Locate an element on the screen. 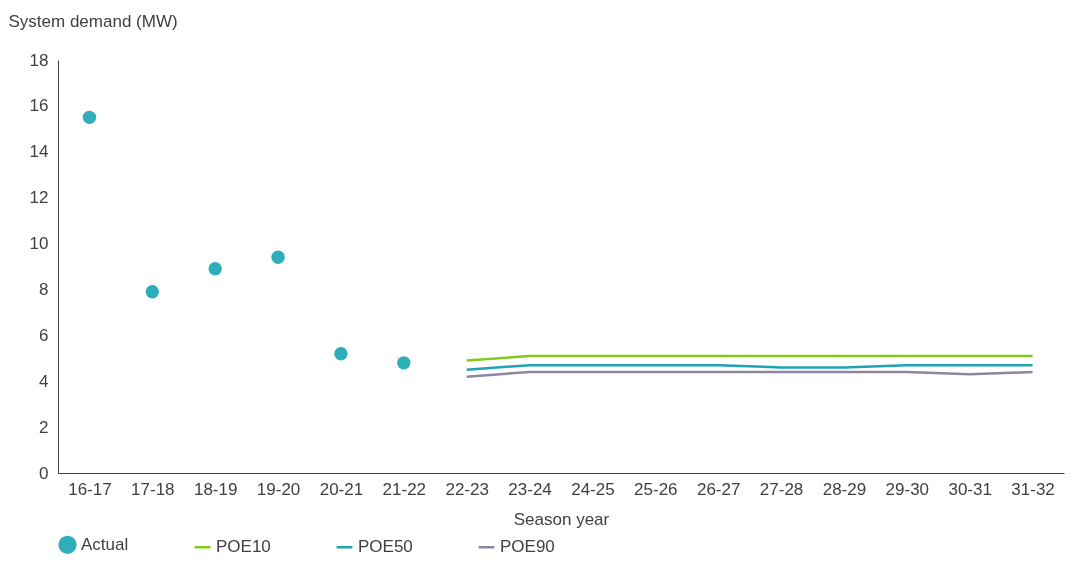  y-tick-label: 4 is located at coordinates (44, 381).